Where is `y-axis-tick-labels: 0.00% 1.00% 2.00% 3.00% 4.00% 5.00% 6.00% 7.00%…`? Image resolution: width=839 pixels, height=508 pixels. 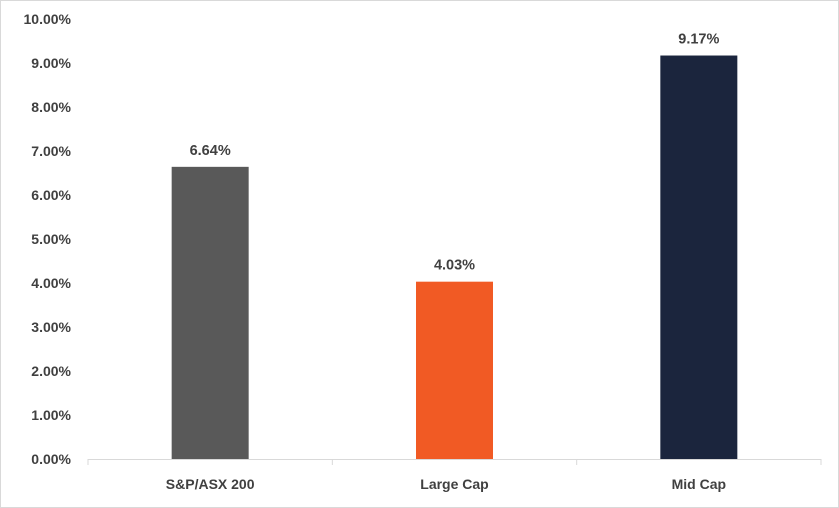 y-axis-tick-labels: 0.00% 1.00% 2.00% 3.00% 4.00% 5.00% 6.00% 7.00%… is located at coordinates (48, 239).